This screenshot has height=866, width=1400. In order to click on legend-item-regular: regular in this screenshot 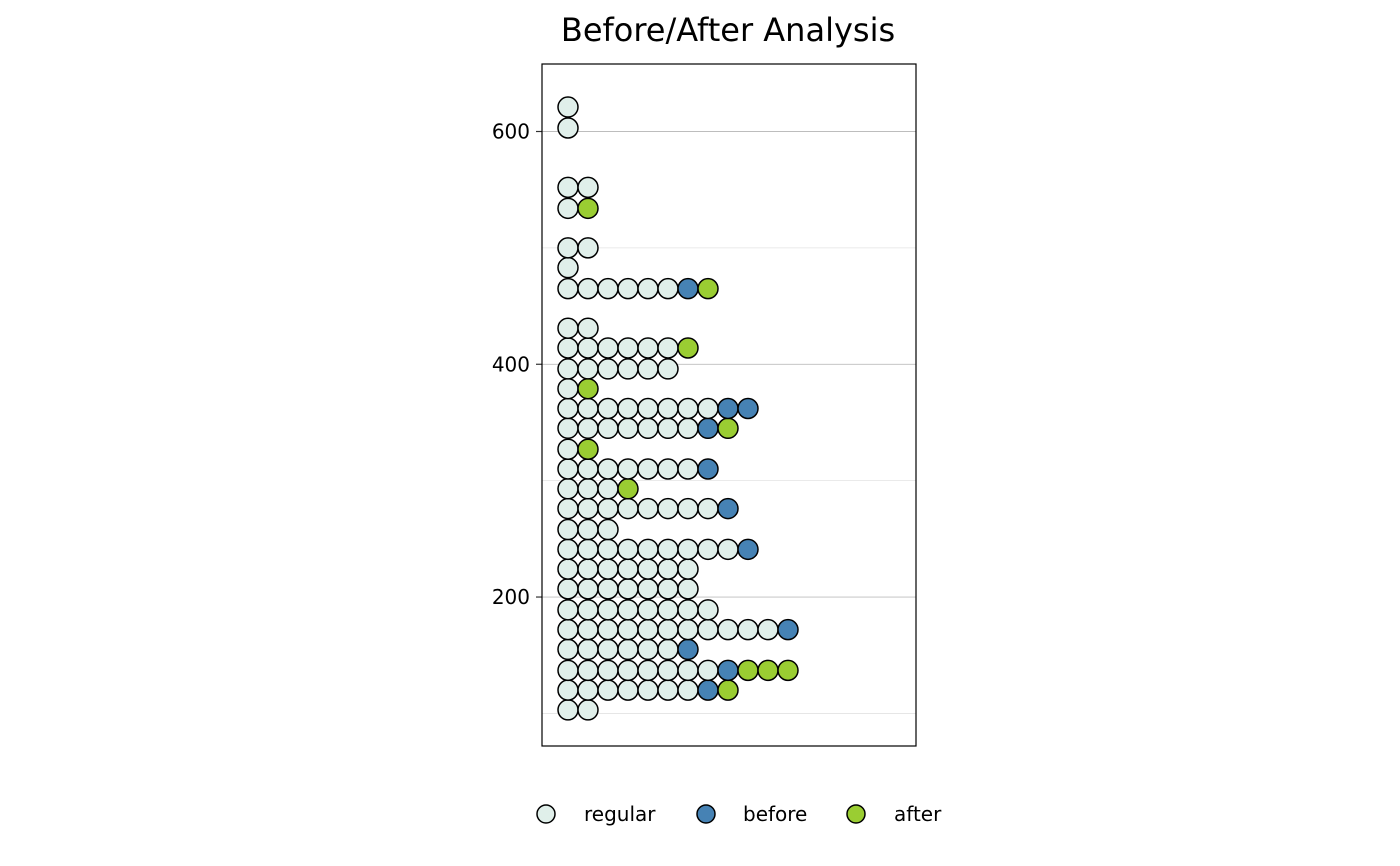, I will do `click(596, 814)`.